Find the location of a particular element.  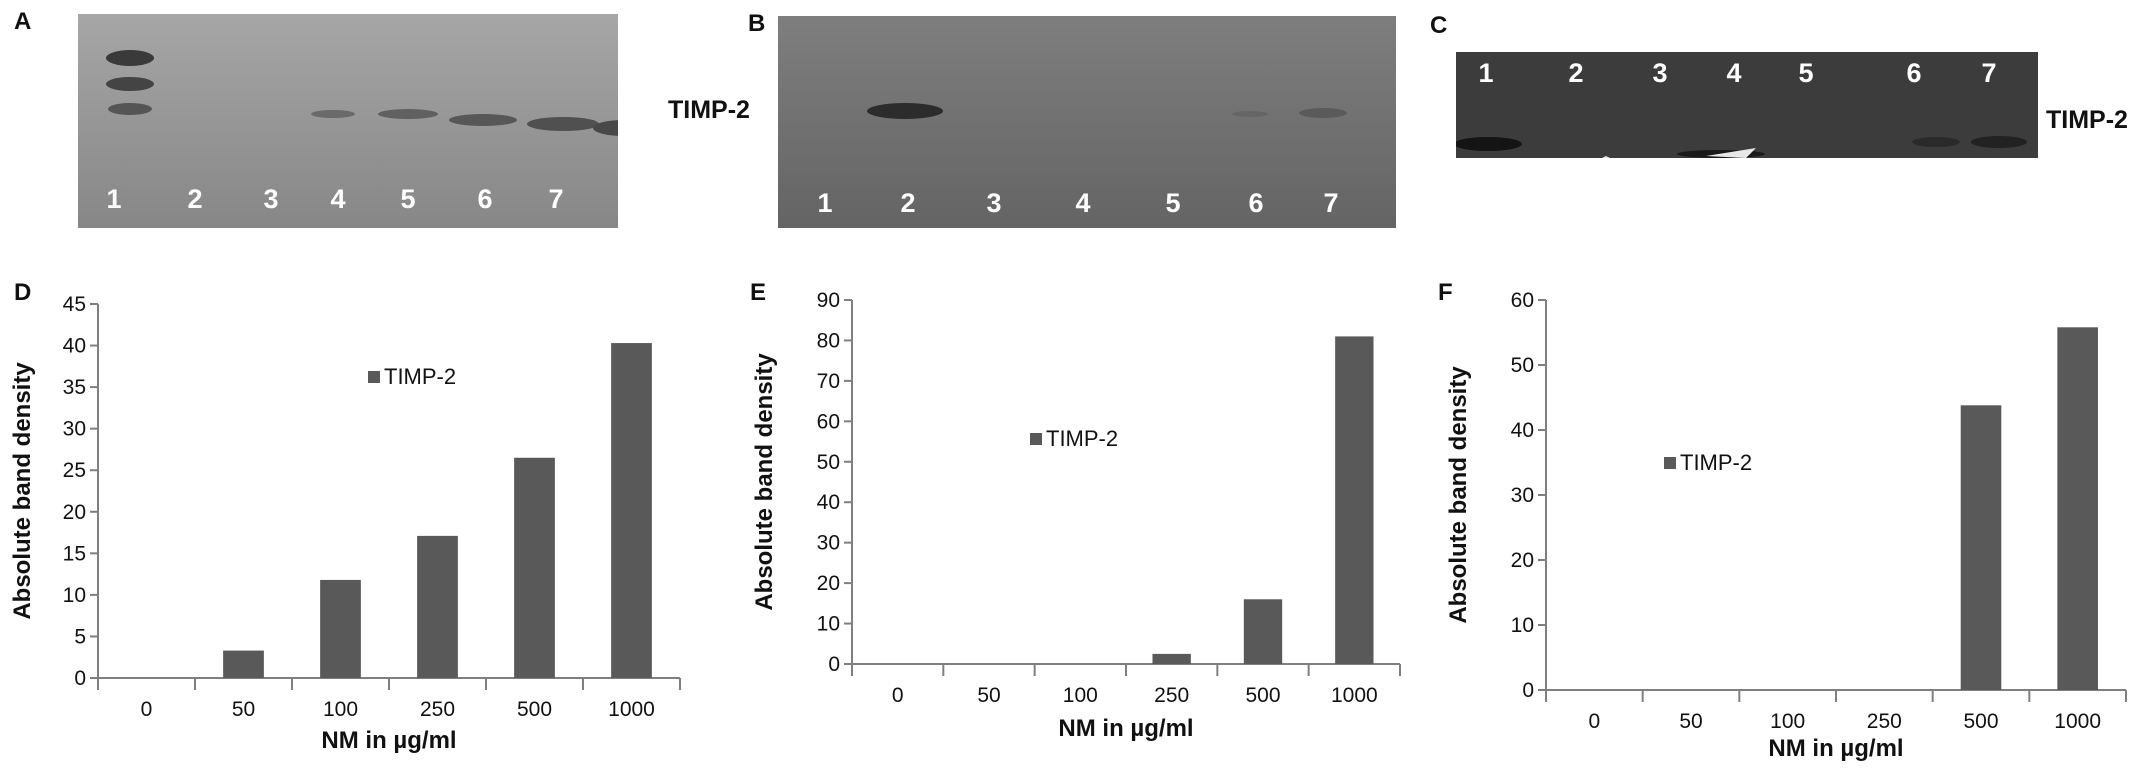

blot-b-bands is located at coordinates (1087, 122).